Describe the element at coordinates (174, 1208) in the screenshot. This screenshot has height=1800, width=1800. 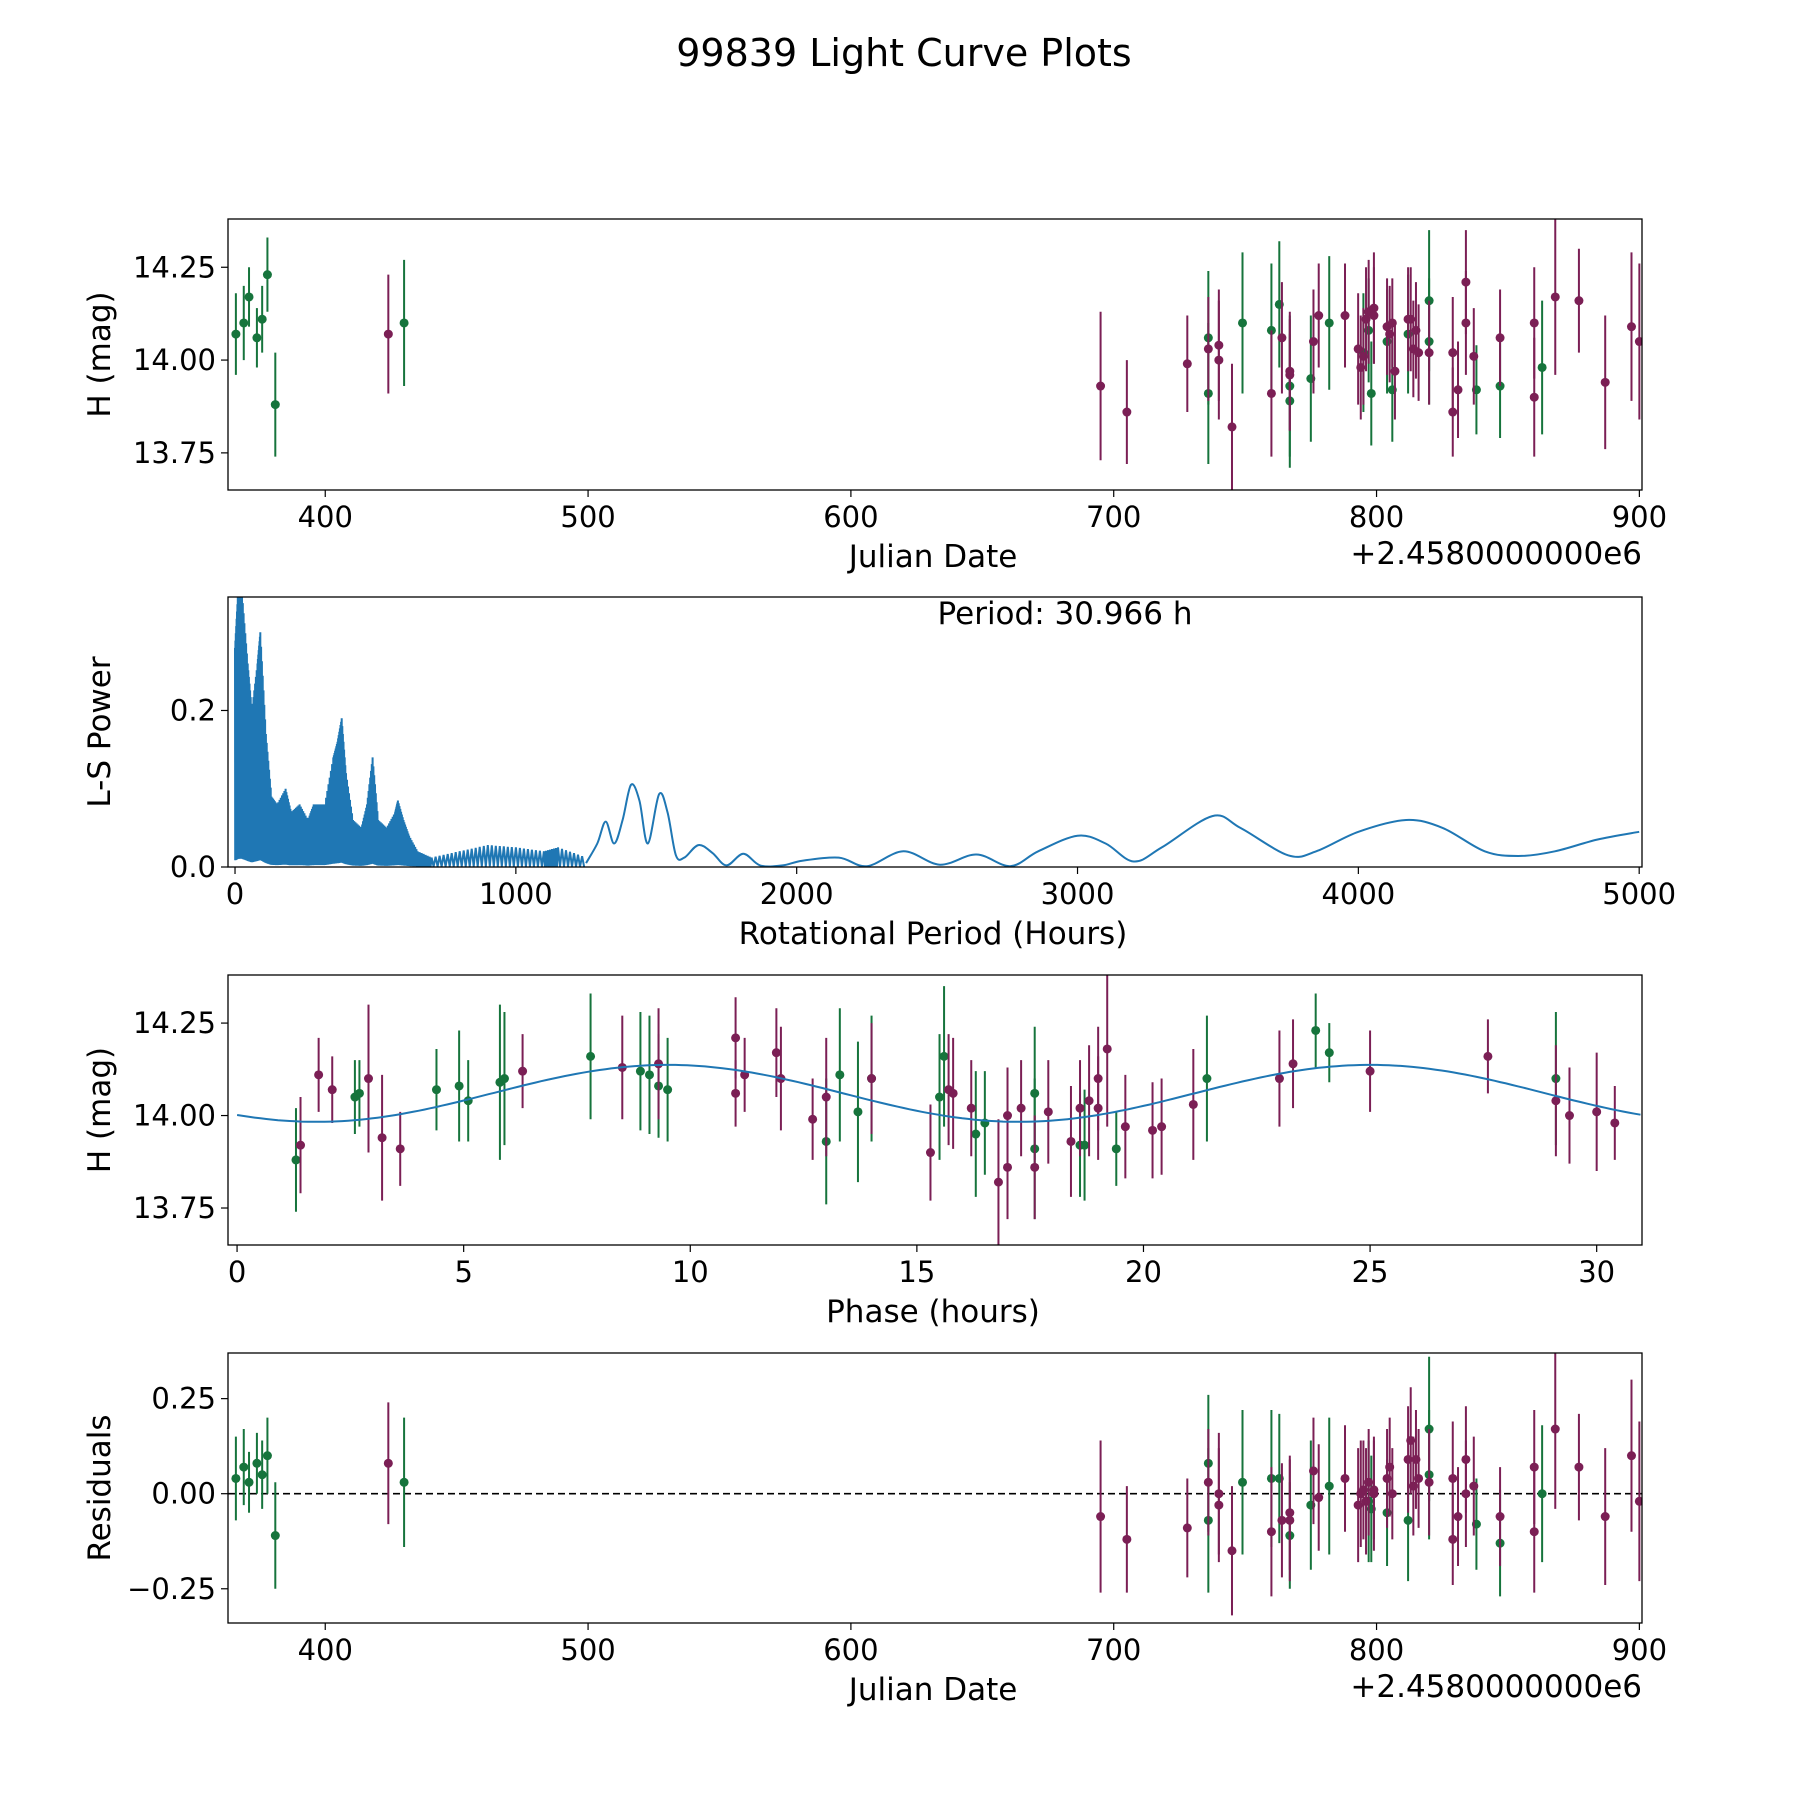
I see `y-tick-label: 13.75` at that location.